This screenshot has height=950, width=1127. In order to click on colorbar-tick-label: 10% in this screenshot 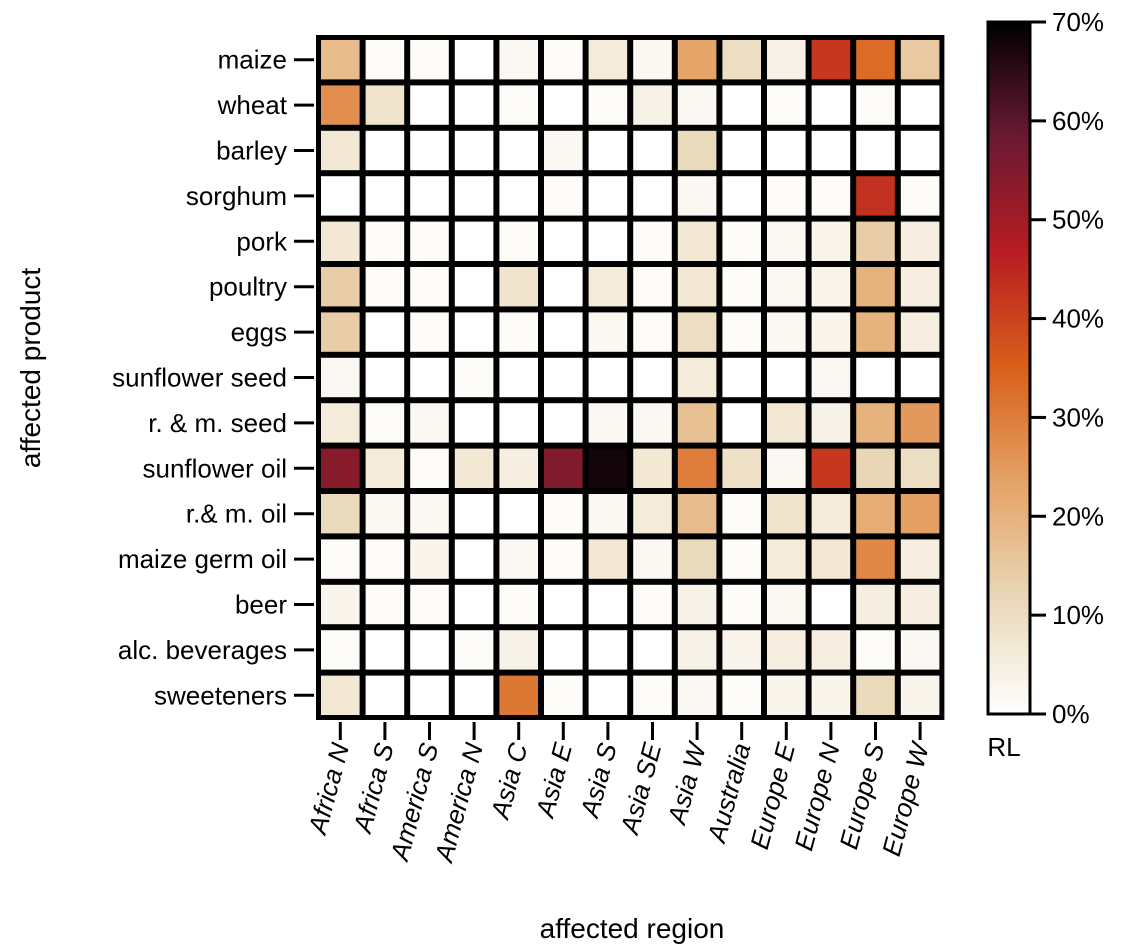, I will do `click(1078, 615)`.